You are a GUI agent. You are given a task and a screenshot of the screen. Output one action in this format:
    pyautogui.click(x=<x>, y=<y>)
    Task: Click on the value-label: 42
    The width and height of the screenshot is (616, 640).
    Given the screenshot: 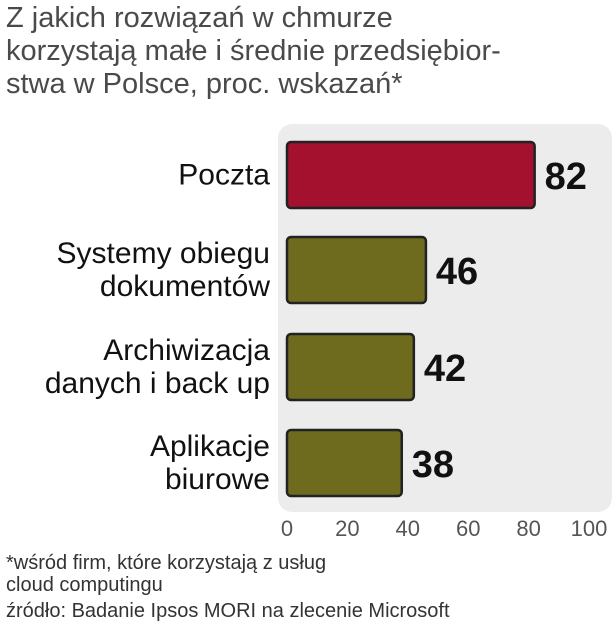 What is the action you would take?
    pyautogui.click(x=445, y=369)
    